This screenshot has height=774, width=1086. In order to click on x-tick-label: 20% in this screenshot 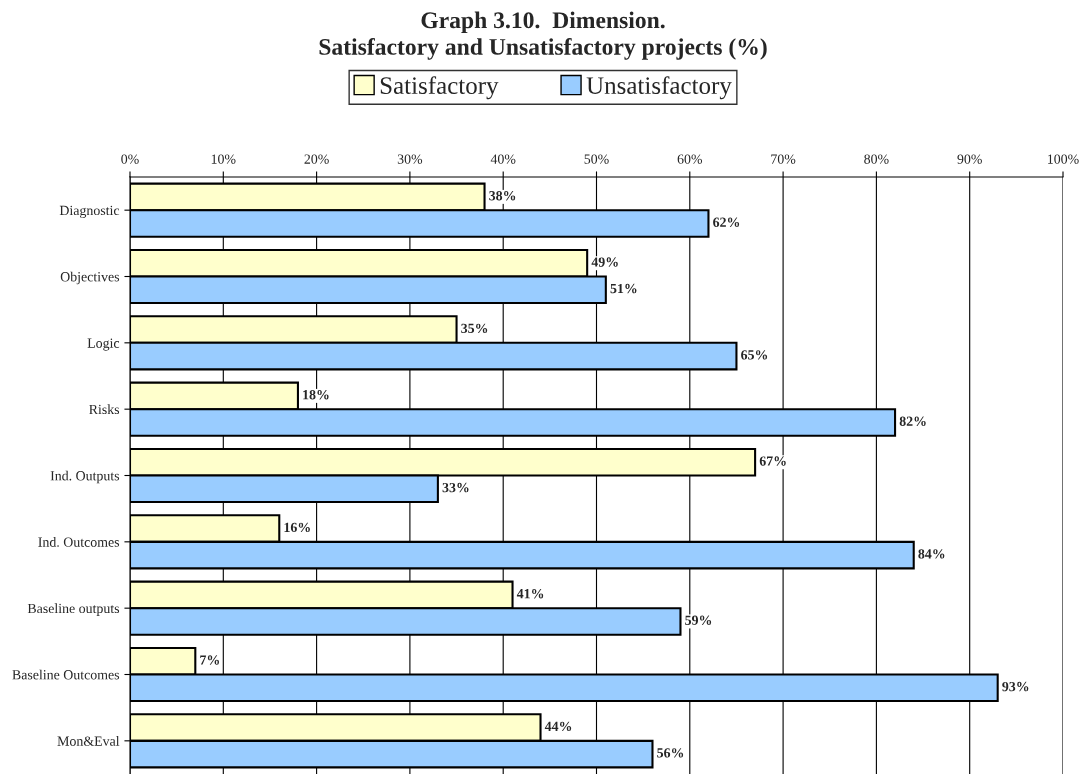, I will do `click(316, 159)`.